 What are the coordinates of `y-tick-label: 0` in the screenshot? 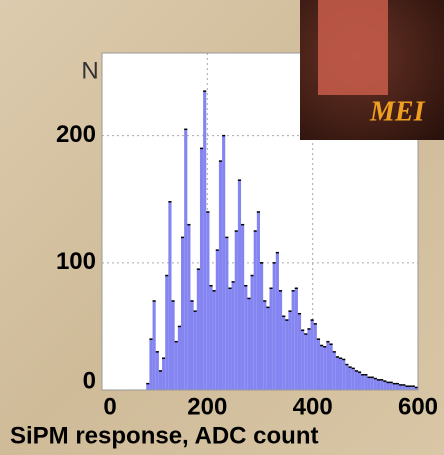 It's located at (89, 380).